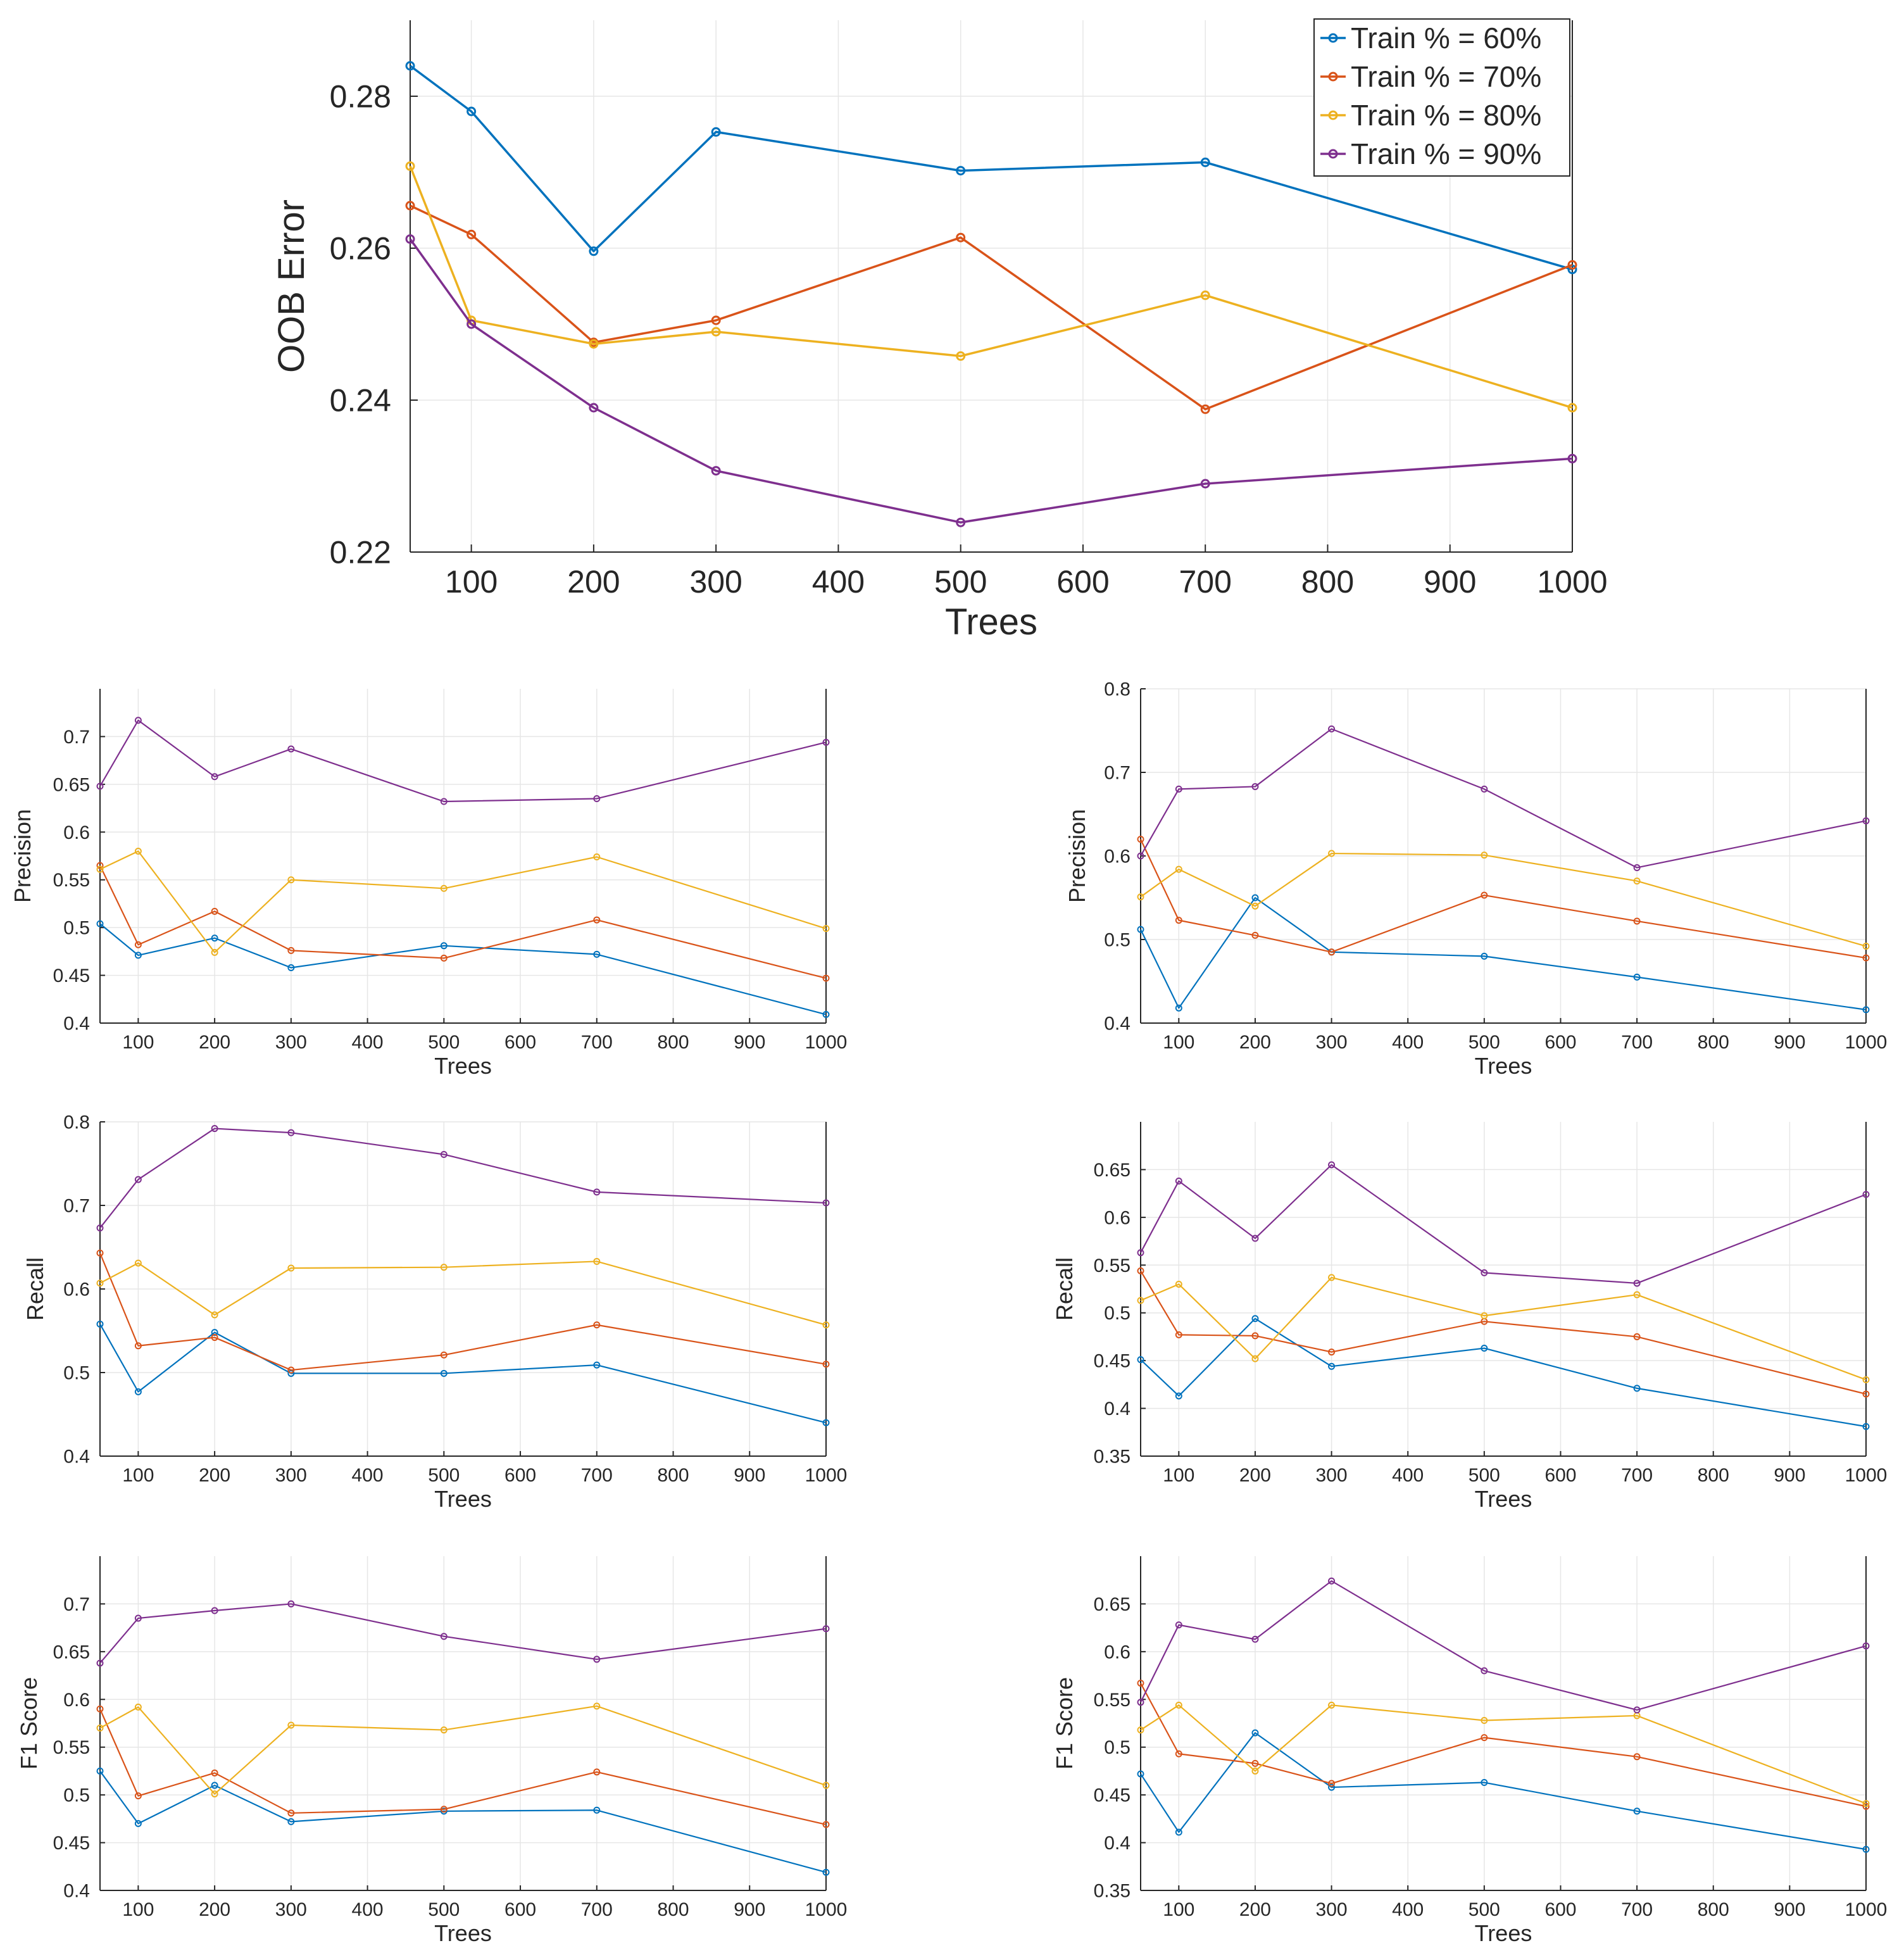 This screenshot has width=1904, height=1955. What do you see at coordinates (1446, 76) in the screenshot?
I see `legend-entry: Train % = 70%` at bounding box center [1446, 76].